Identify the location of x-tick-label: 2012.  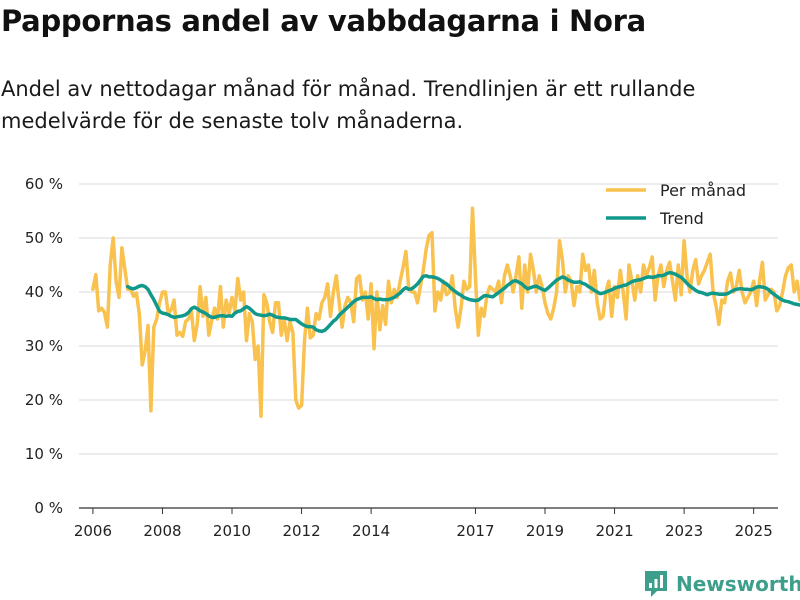
(301, 531).